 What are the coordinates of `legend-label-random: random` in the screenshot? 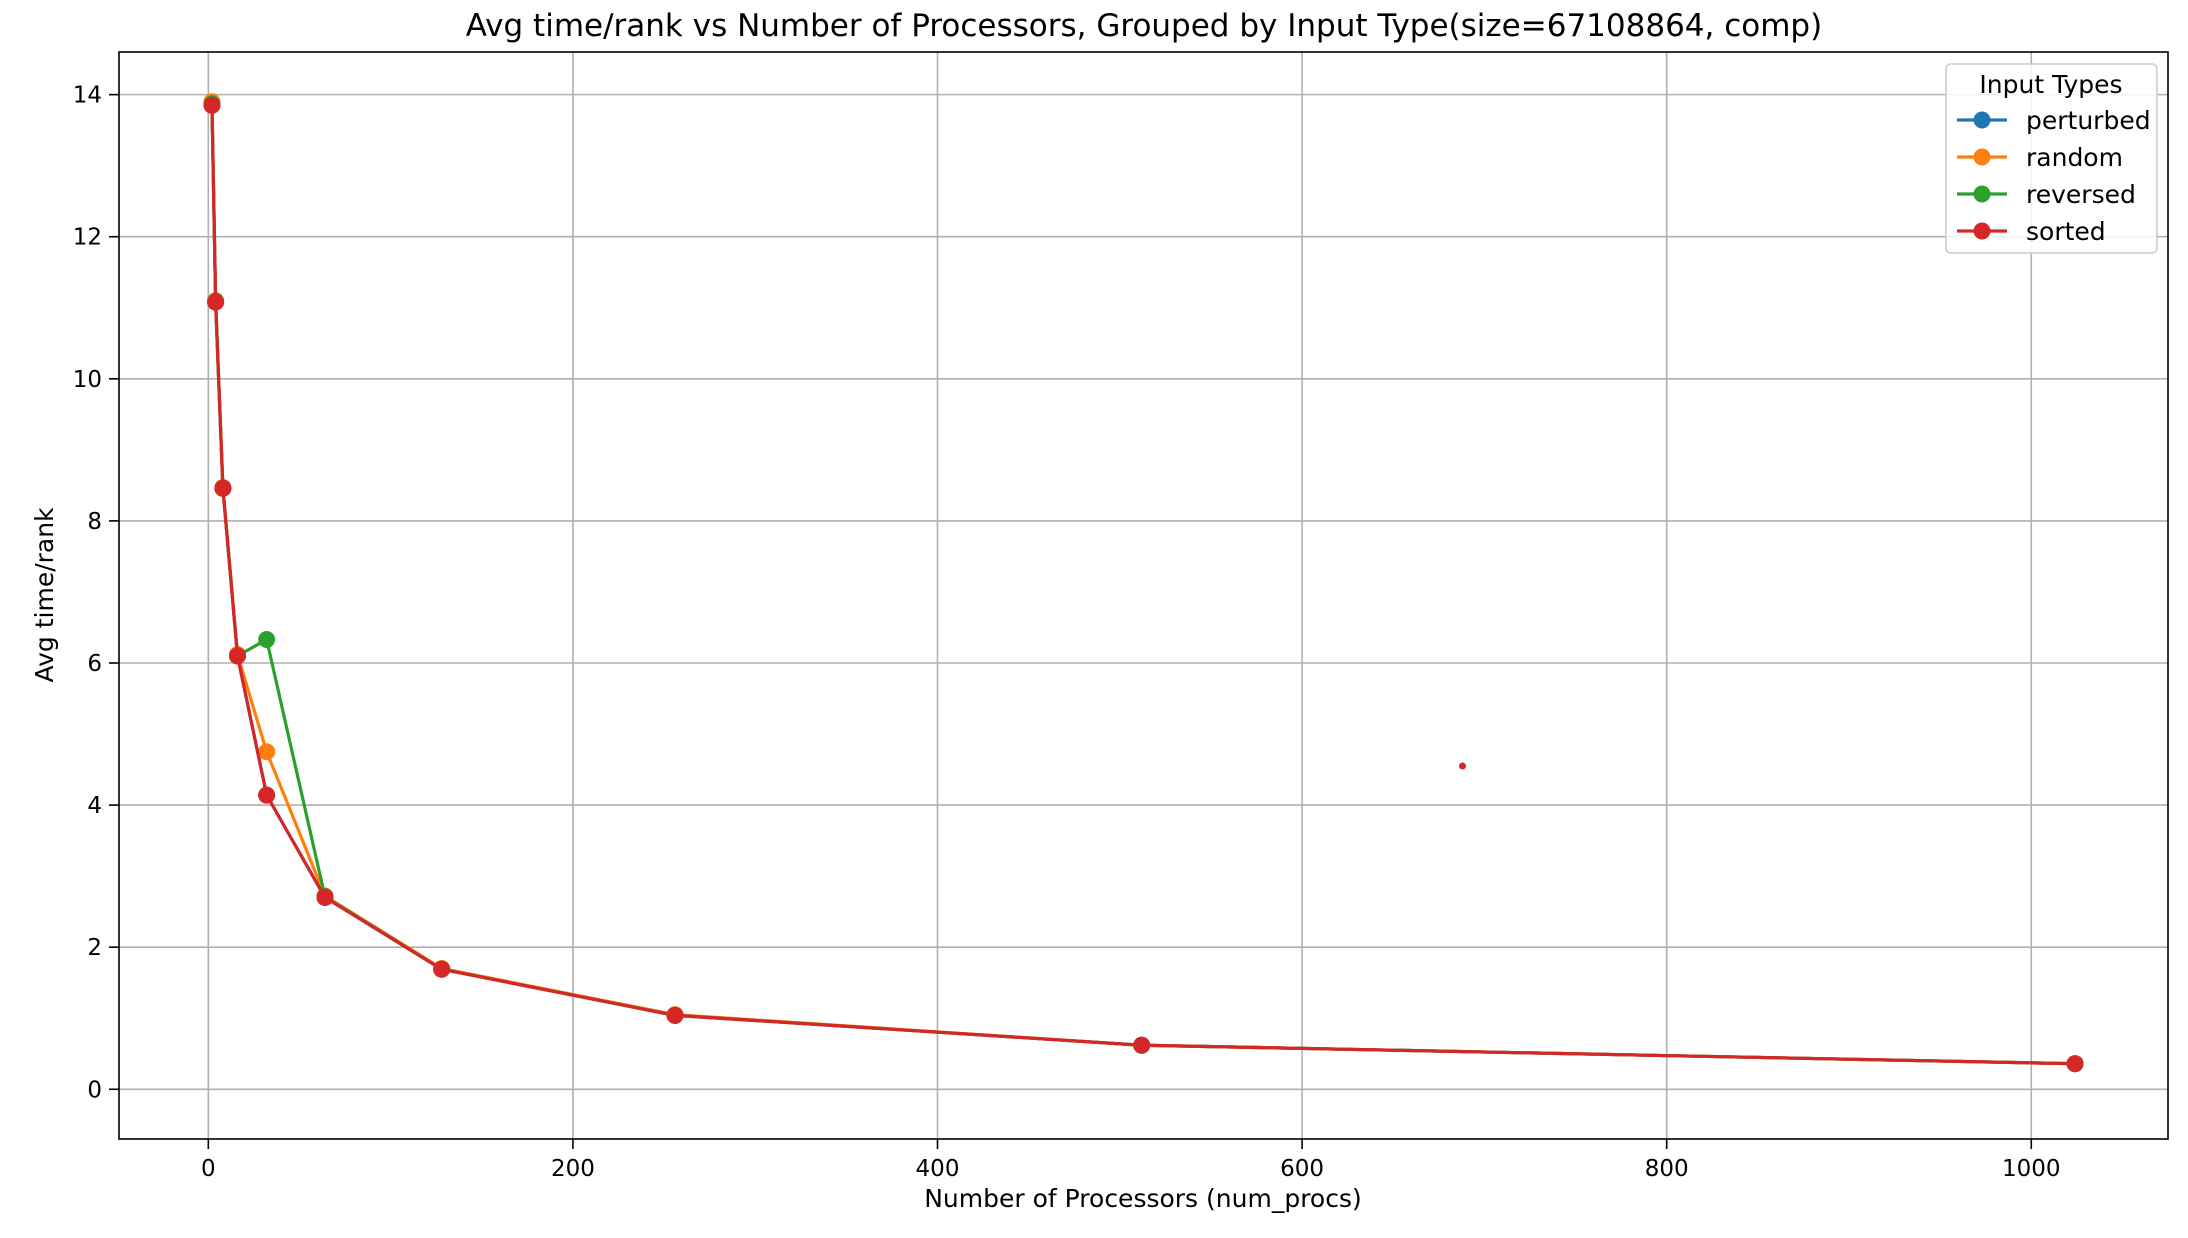 It's located at (2074, 157).